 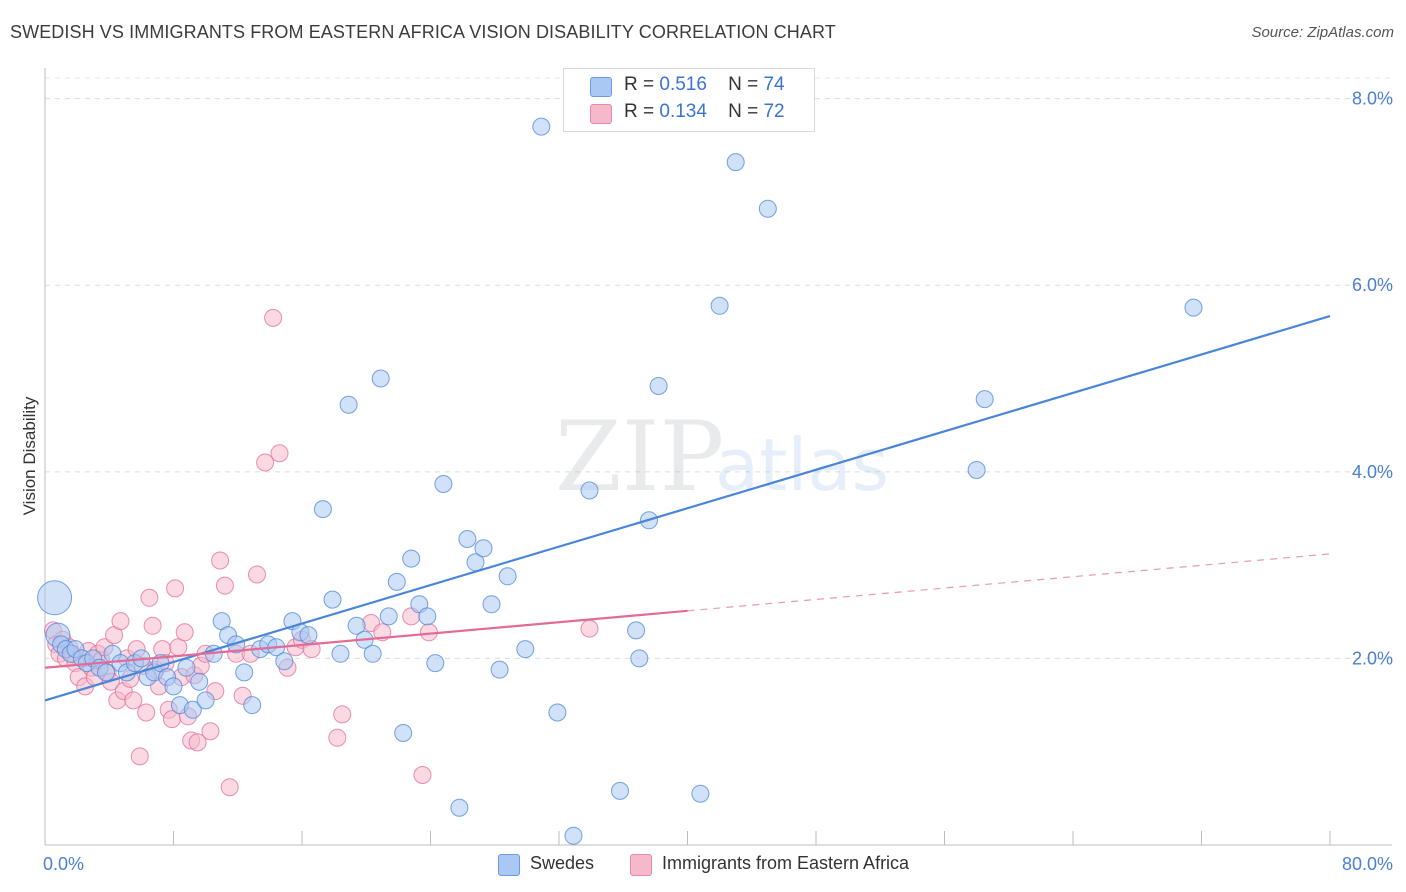 I want to click on series-legend: Swedes Immigrants from Eastern Africa, so click(x=703, y=865).